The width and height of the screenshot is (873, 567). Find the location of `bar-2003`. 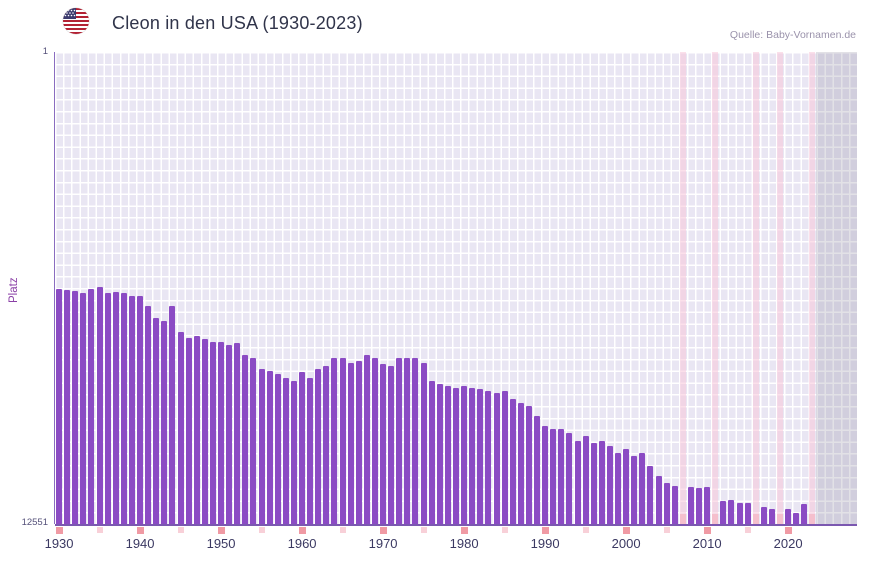

bar-2003 is located at coordinates (650, 494).